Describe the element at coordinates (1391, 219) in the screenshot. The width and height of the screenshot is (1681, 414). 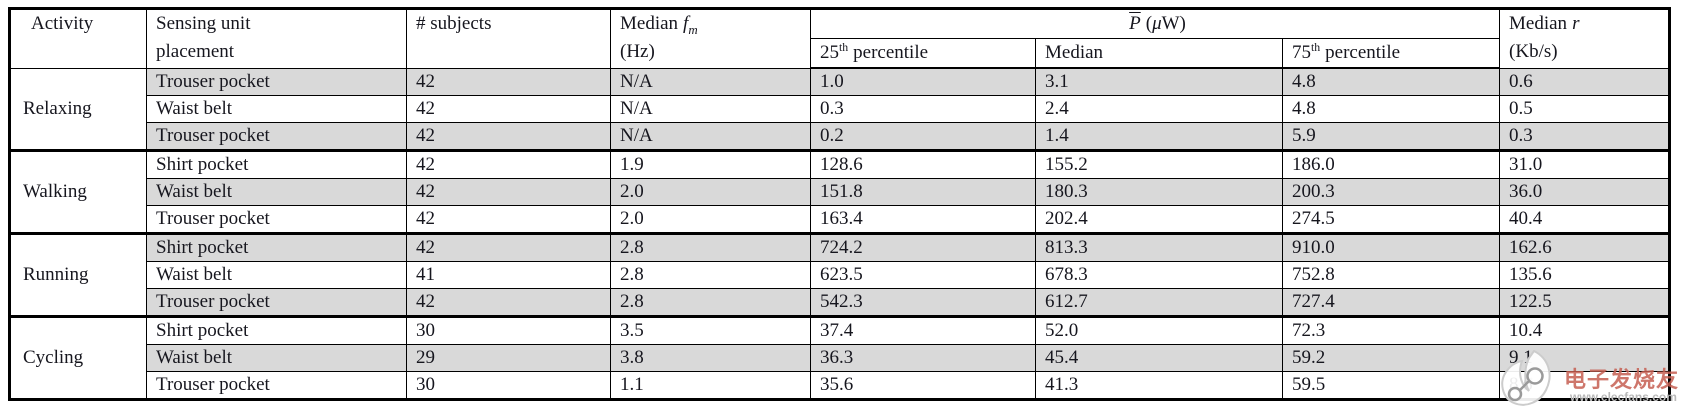
I see `cell-p75: 274.5` at that location.